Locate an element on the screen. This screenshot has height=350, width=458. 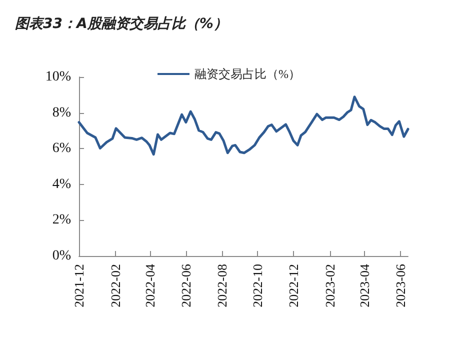
line-series is located at coordinates (244, 126).